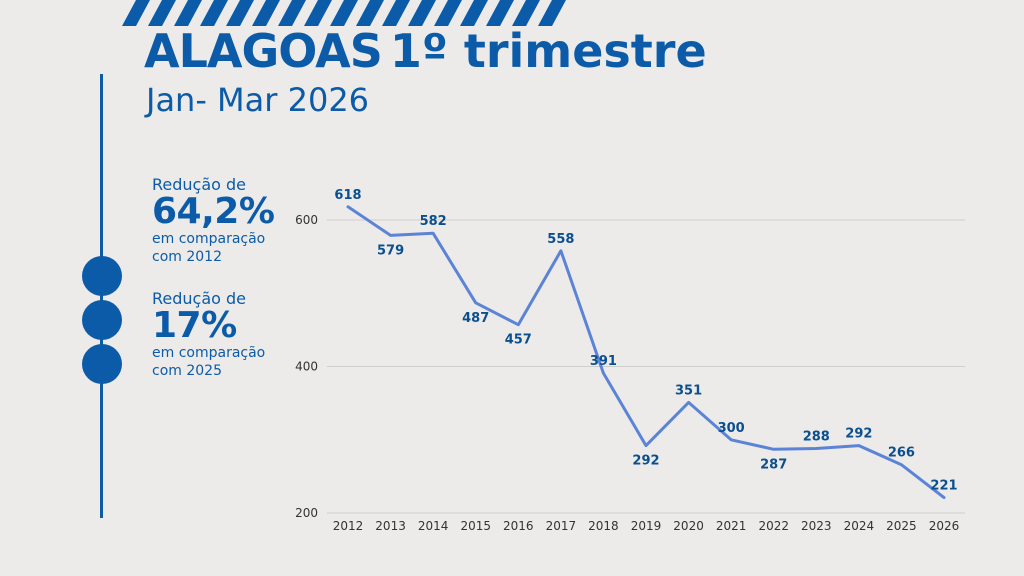  What do you see at coordinates (901, 526) in the screenshot?
I see `x-tick-label: 2025` at bounding box center [901, 526].